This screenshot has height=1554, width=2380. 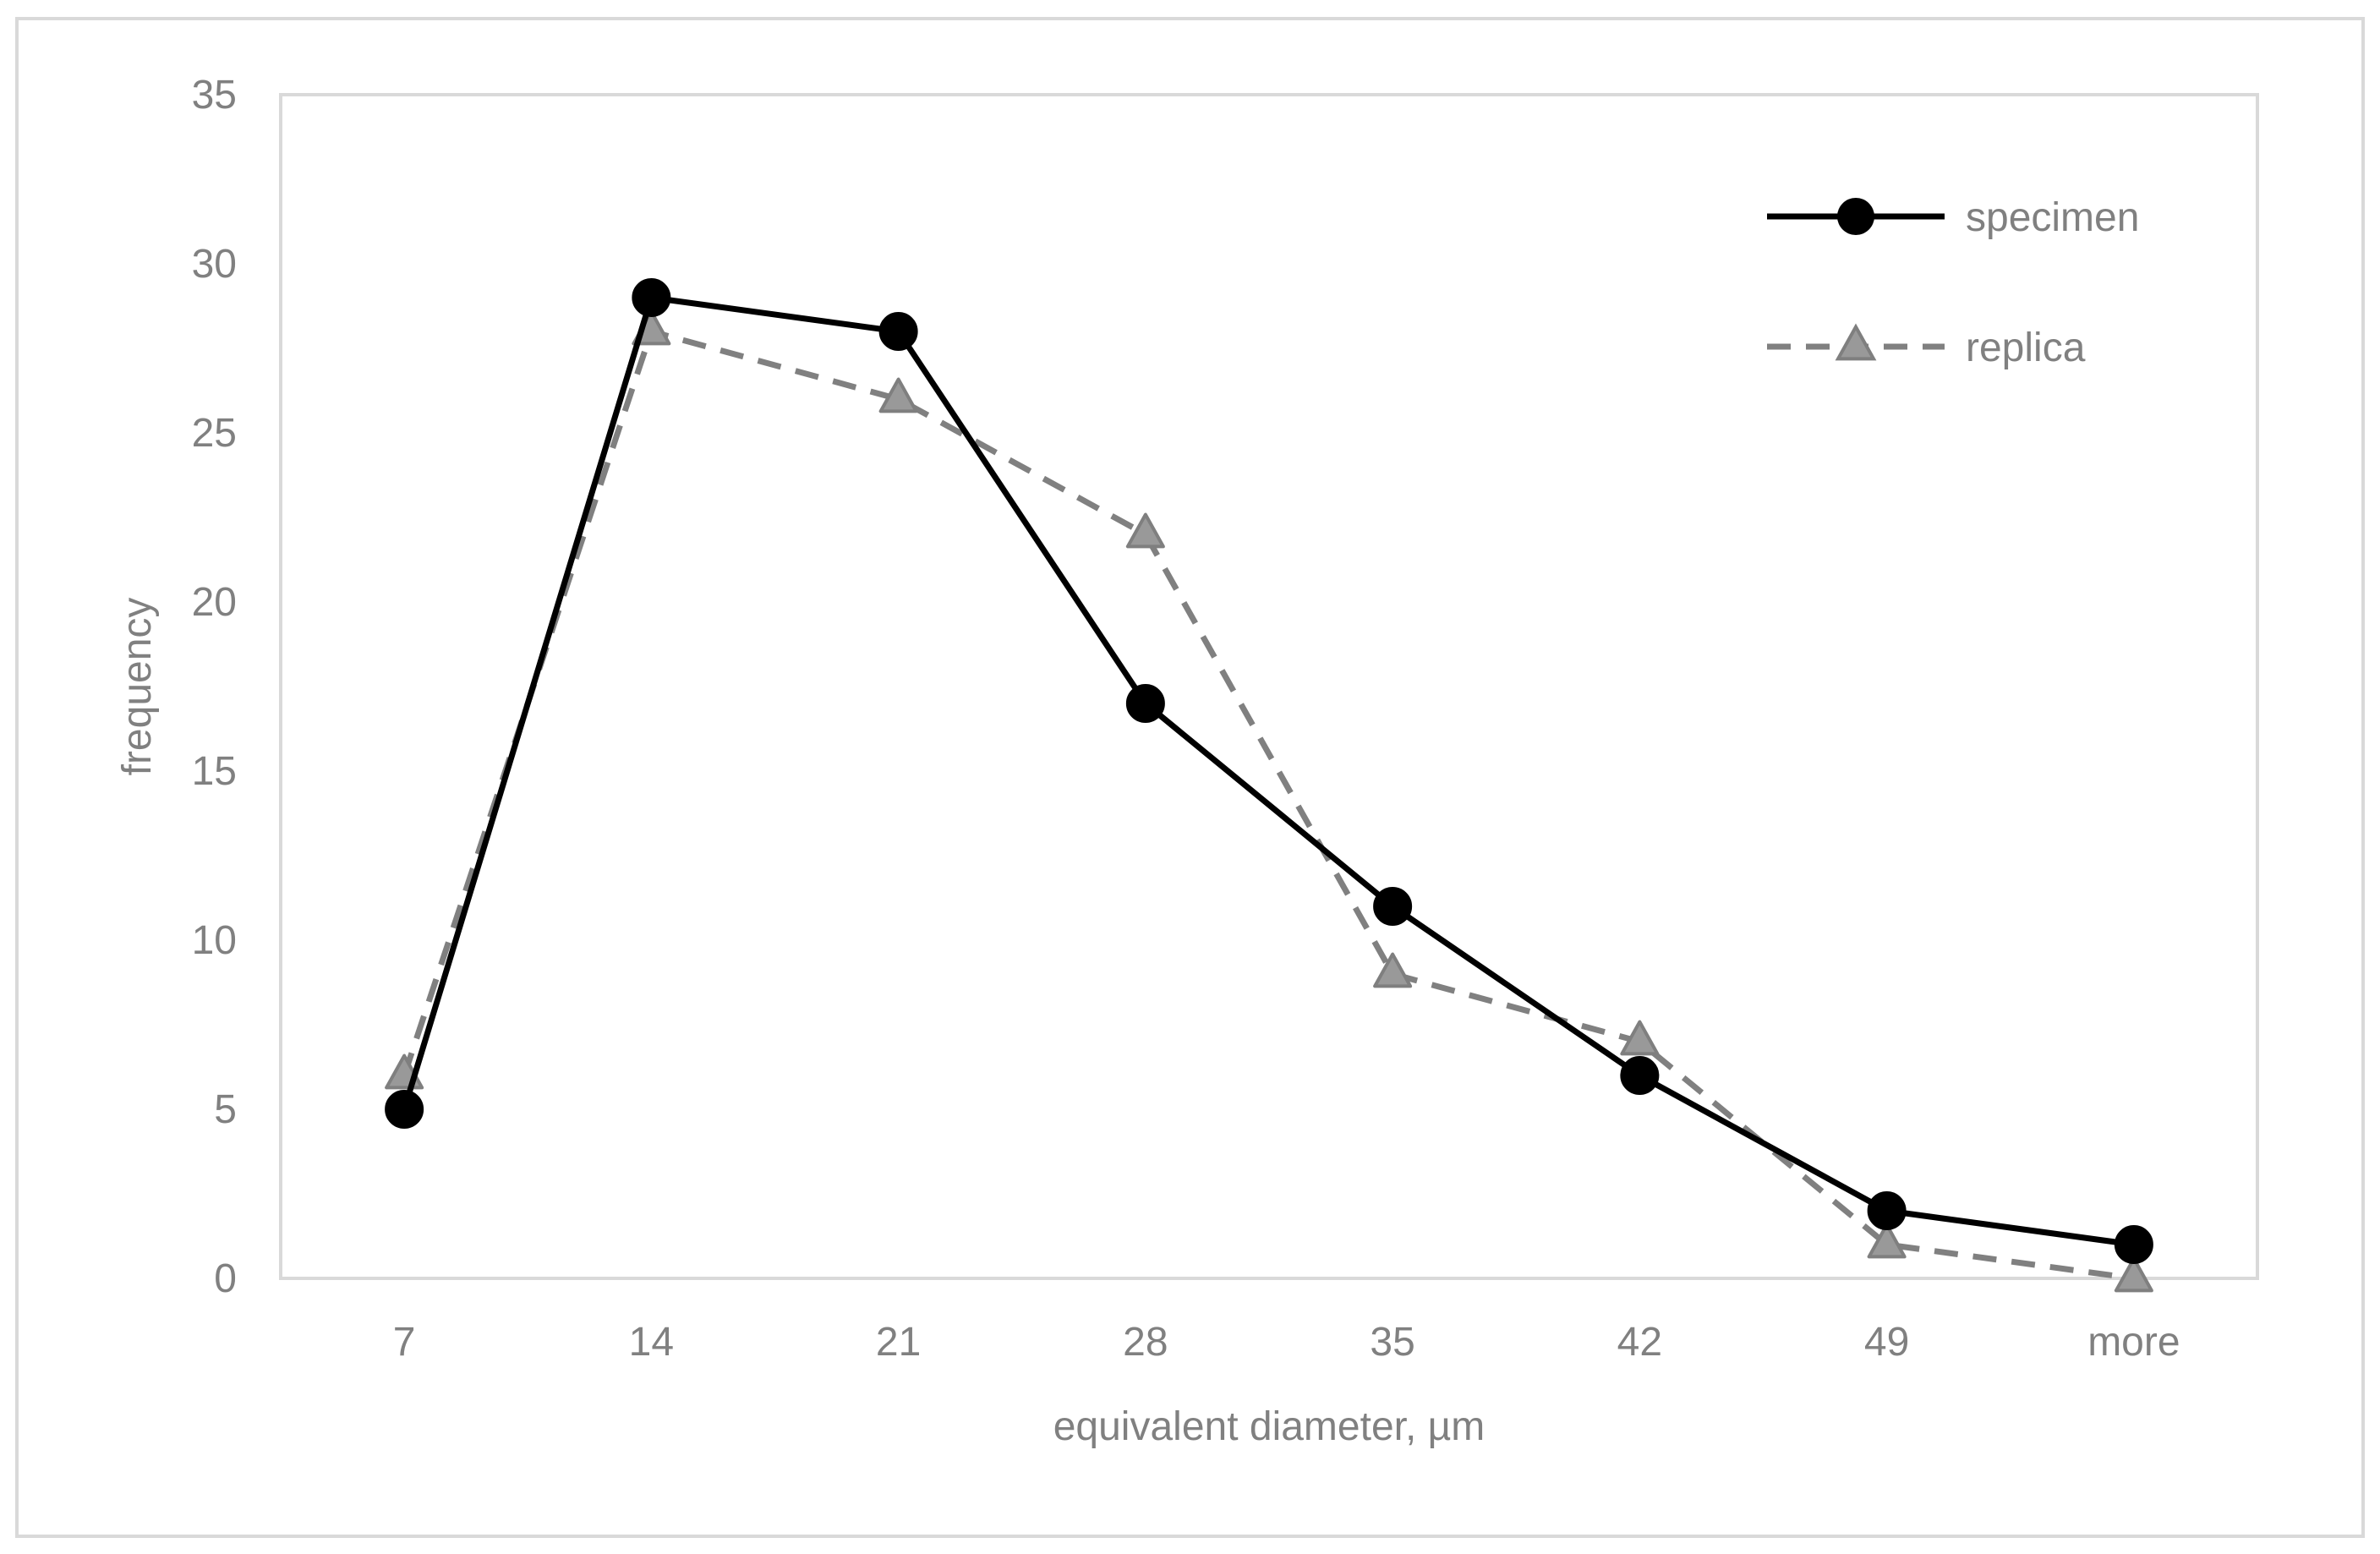 I want to click on y-tick-label: 25, so click(x=214, y=434).